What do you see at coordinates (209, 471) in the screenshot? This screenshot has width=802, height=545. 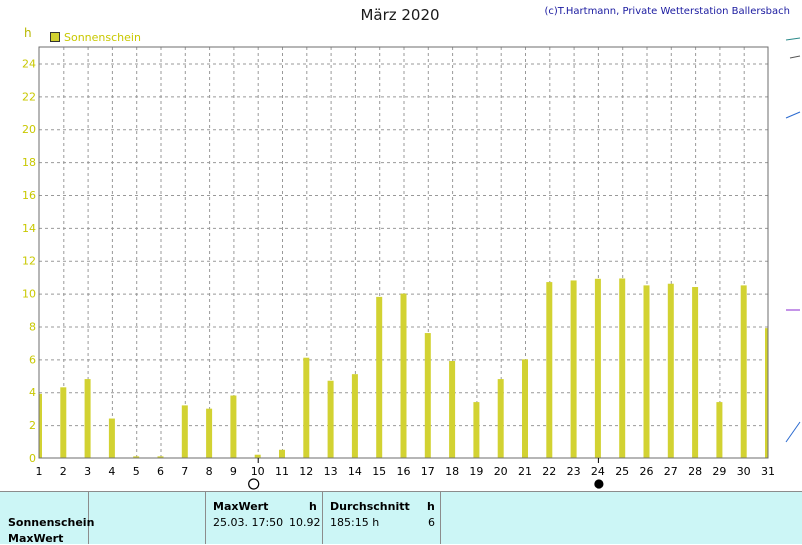 I see `x-tick-label: 8` at bounding box center [209, 471].